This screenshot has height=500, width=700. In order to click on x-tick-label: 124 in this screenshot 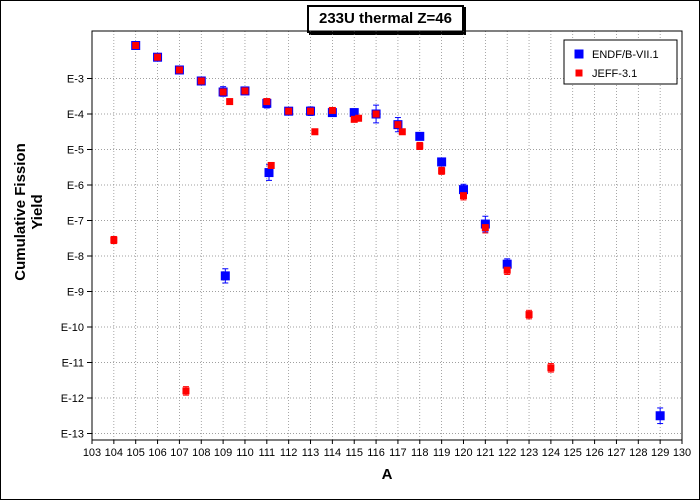, I will do `click(551, 453)`.